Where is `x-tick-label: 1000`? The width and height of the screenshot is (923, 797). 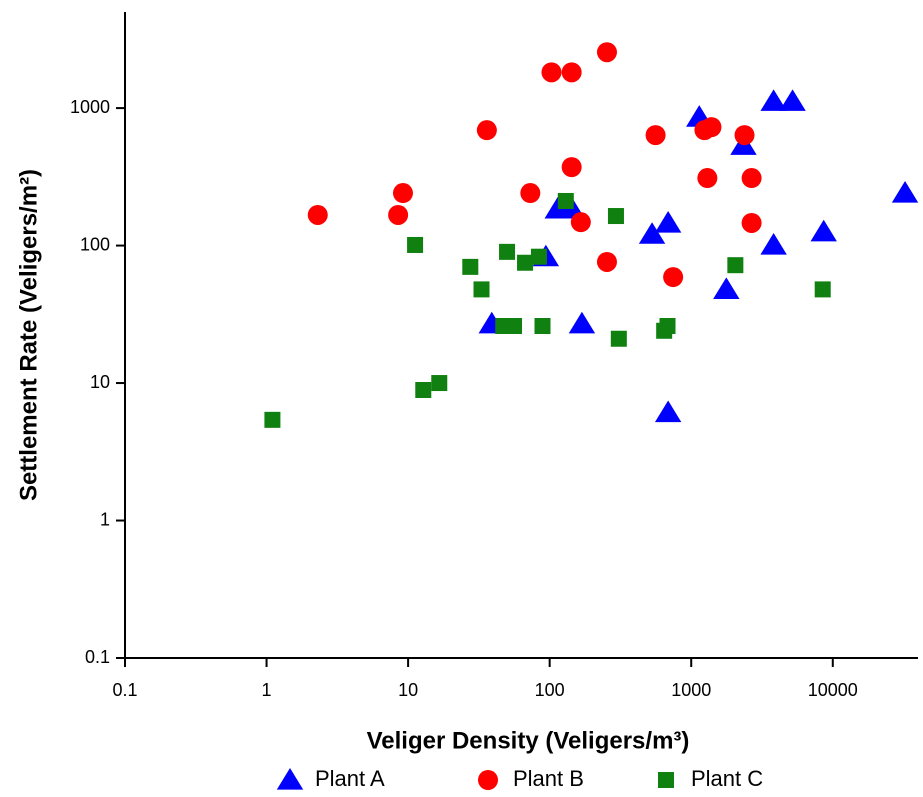
x-tick-label: 1000 is located at coordinates (691, 690).